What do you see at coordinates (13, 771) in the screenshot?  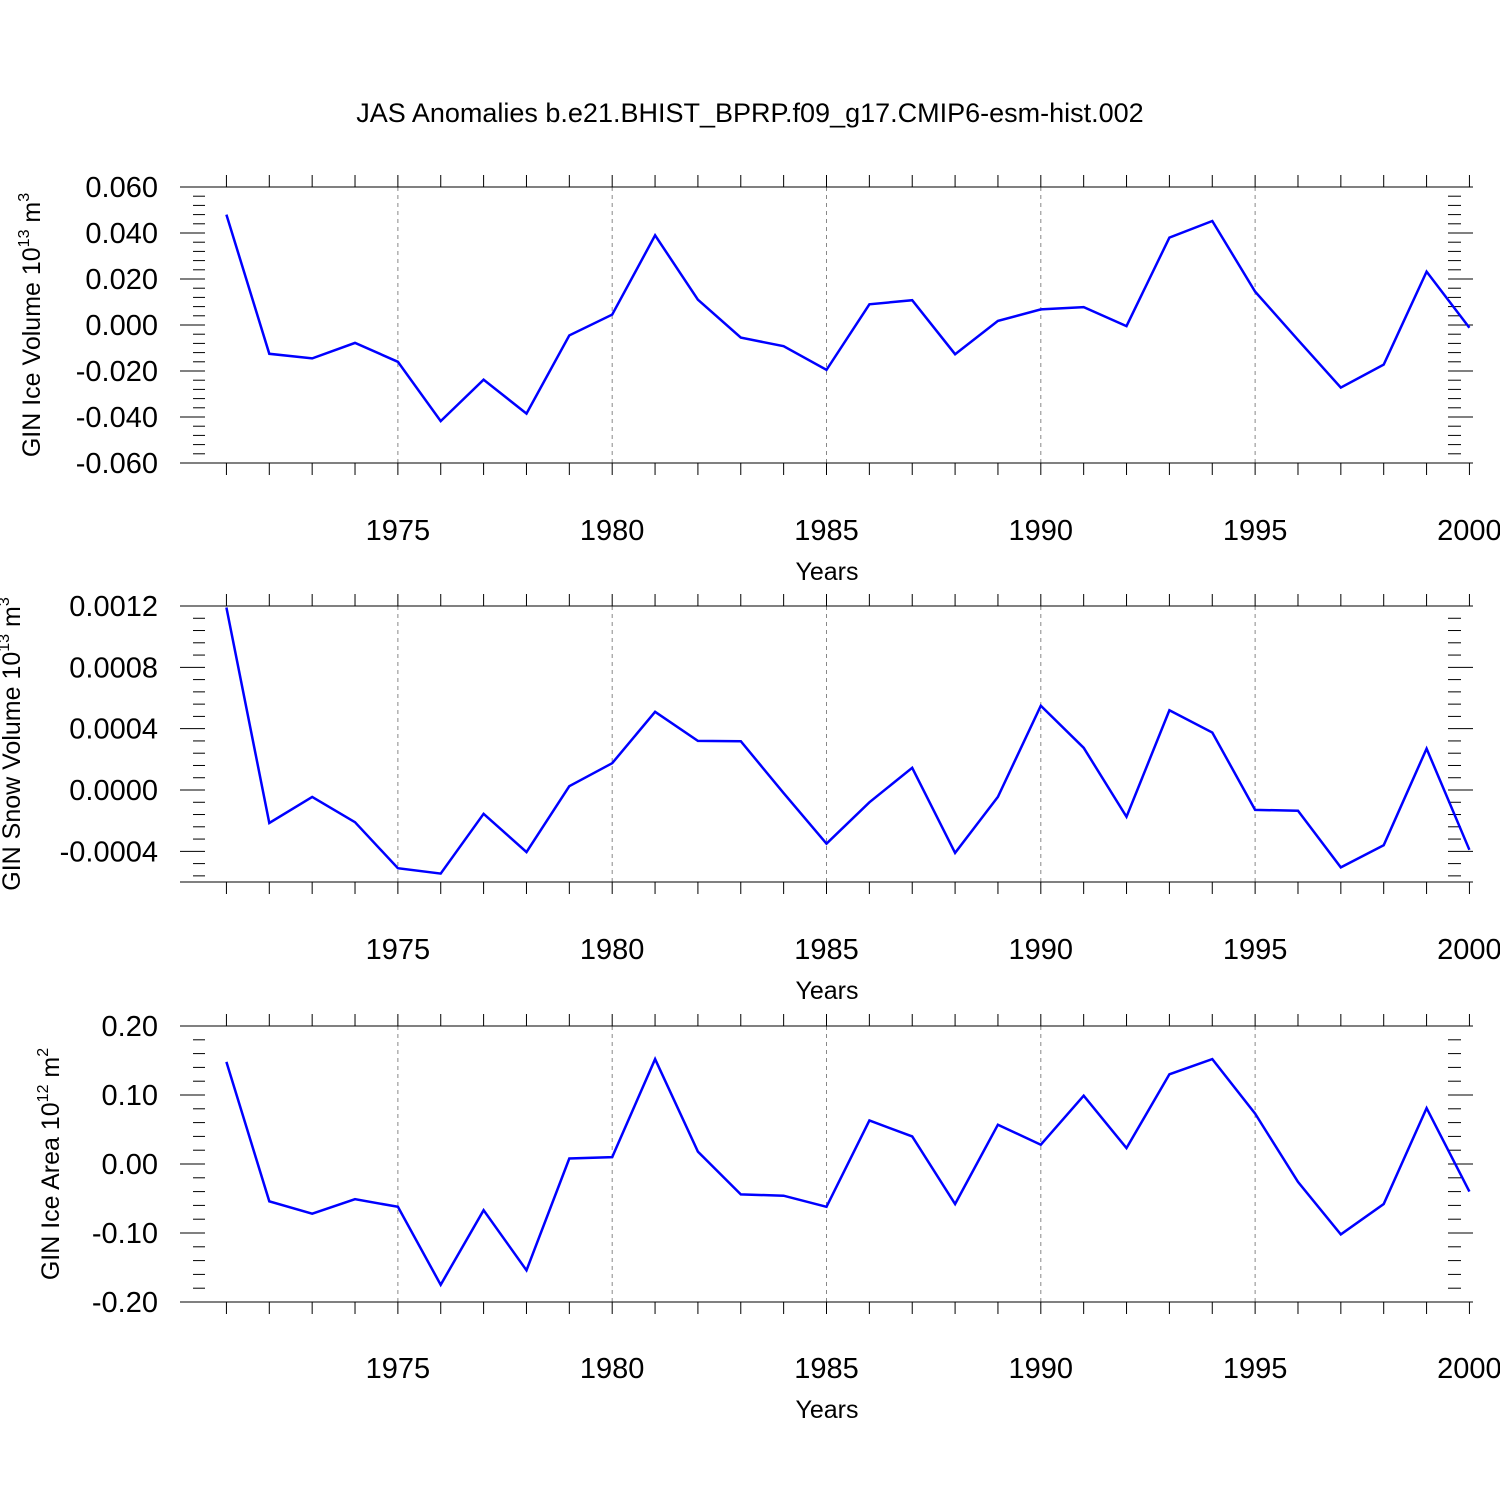 I see `y-axis-label-text: GIN Snow Volume 10` at bounding box center [13, 771].